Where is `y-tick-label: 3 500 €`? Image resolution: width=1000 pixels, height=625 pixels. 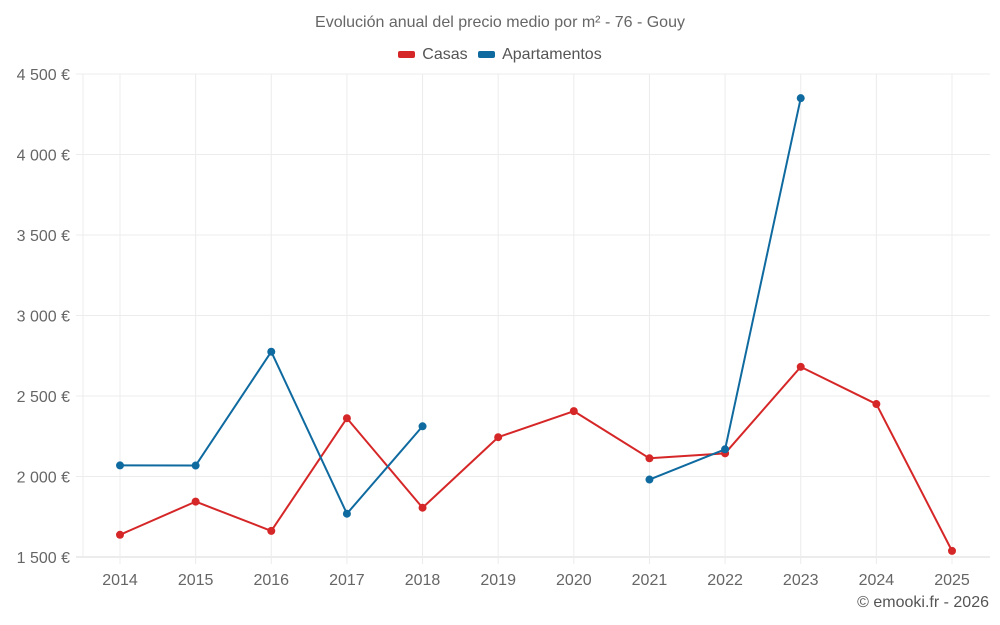 y-tick-label: 3 500 € is located at coordinates (43, 236).